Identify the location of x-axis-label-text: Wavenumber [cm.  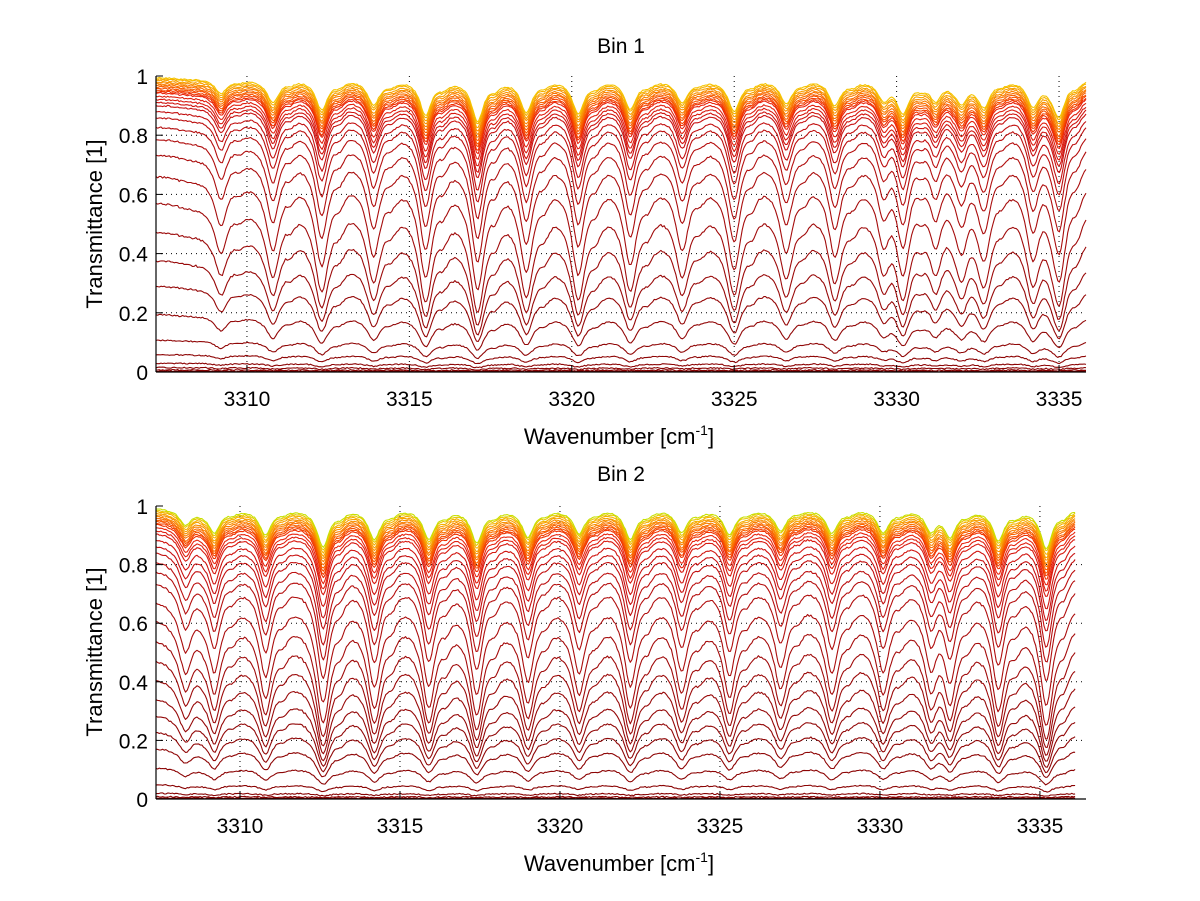
(610, 436).